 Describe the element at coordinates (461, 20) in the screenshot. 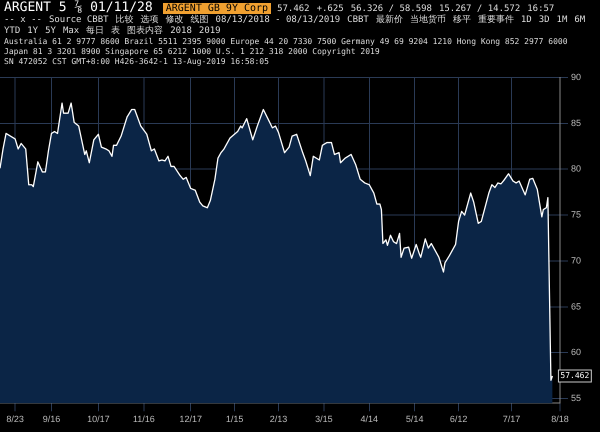

I see `text: 移平` at that location.